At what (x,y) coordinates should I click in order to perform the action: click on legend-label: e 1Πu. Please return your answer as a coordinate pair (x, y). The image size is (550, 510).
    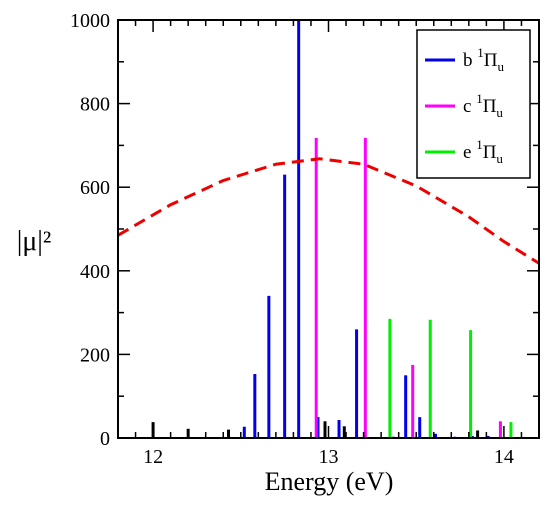
    Looking at the image, I should click on (483, 151).